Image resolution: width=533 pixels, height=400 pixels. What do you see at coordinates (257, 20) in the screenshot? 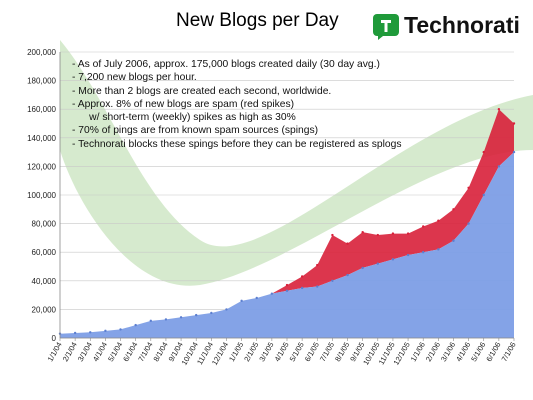
I see `chart-title: New Blogs per Day` at bounding box center [257, 20].